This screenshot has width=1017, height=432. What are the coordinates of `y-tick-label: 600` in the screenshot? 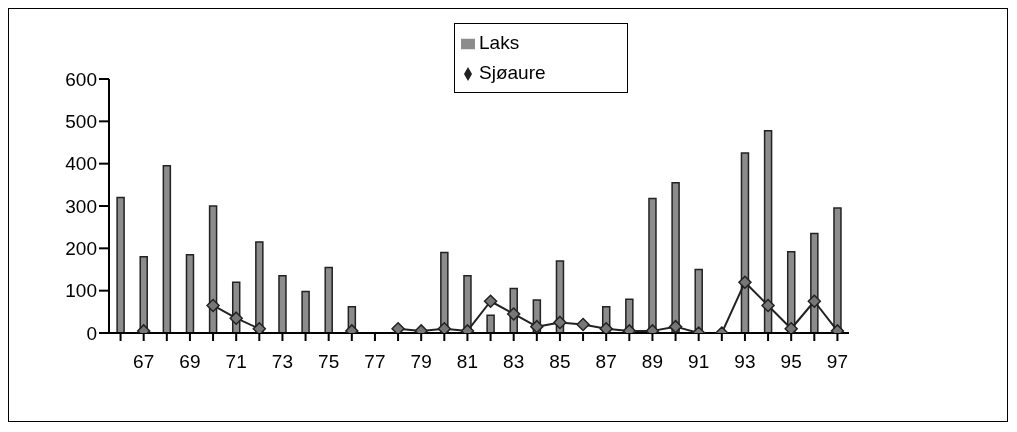 It's located at (81, 79).